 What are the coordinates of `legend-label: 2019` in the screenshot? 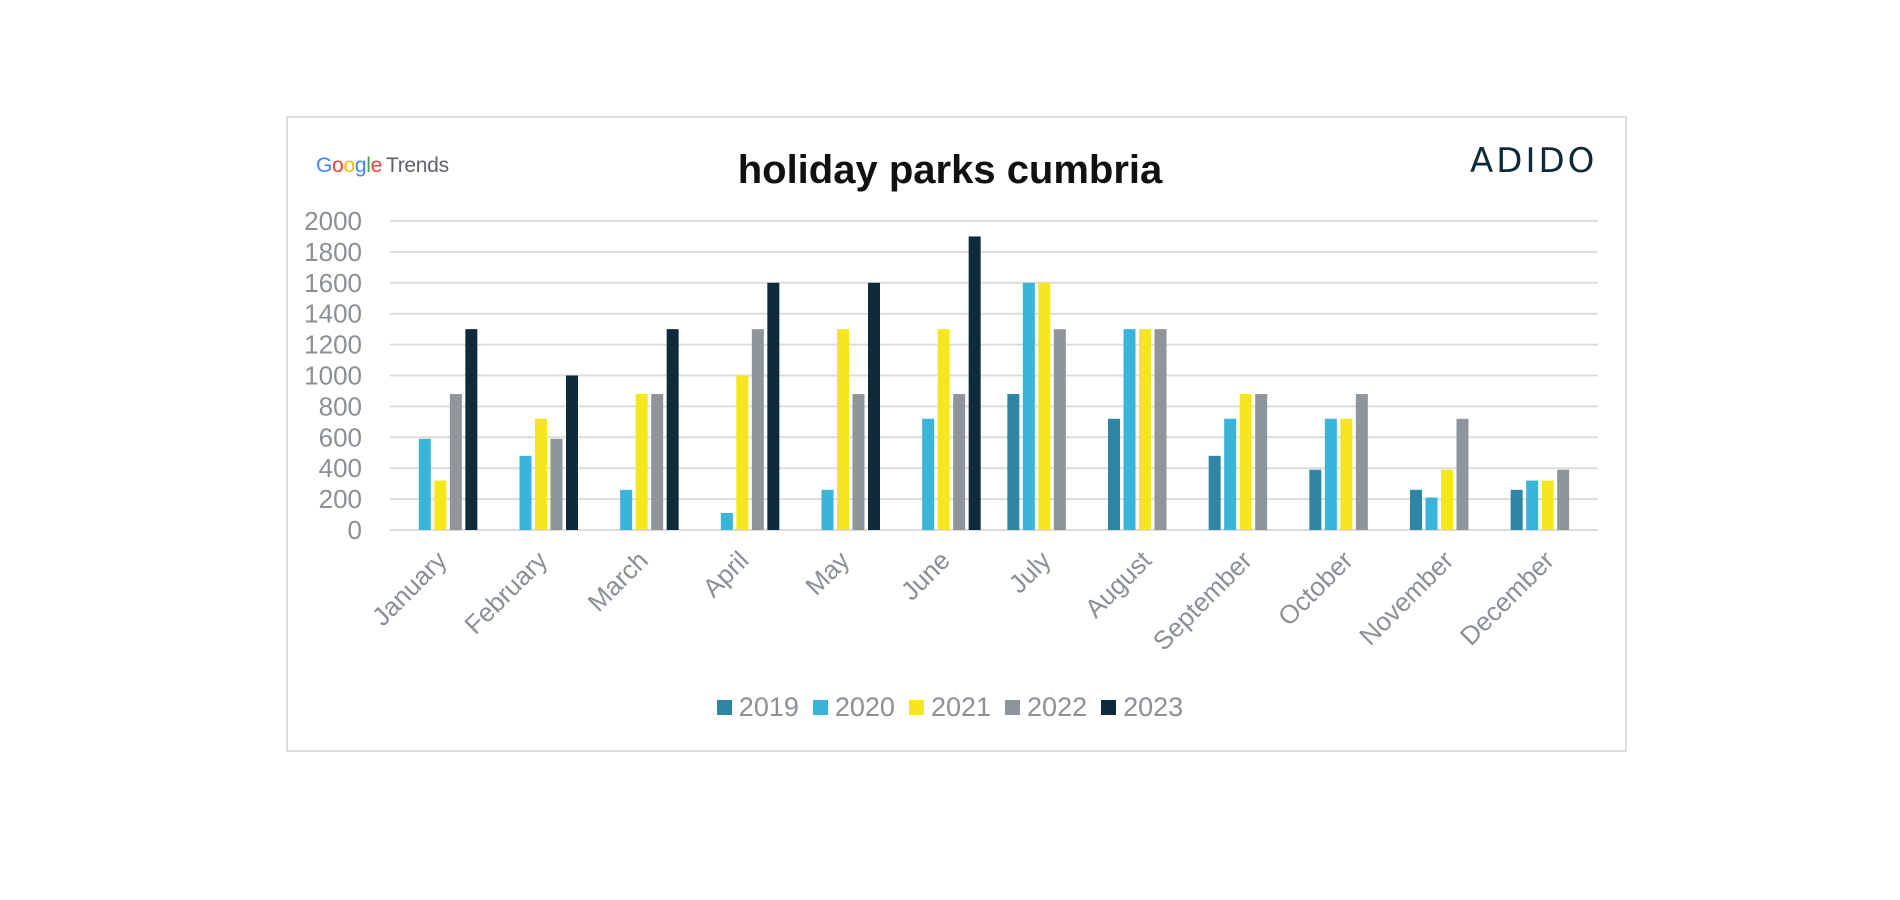 It's located at (768, 707).